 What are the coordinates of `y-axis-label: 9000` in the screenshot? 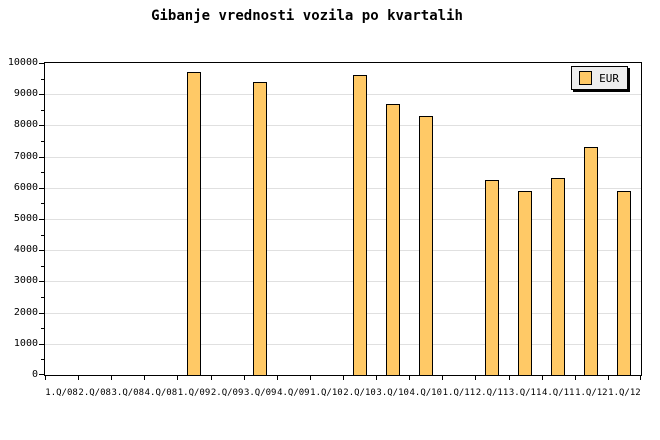 It's located at (25, 94).